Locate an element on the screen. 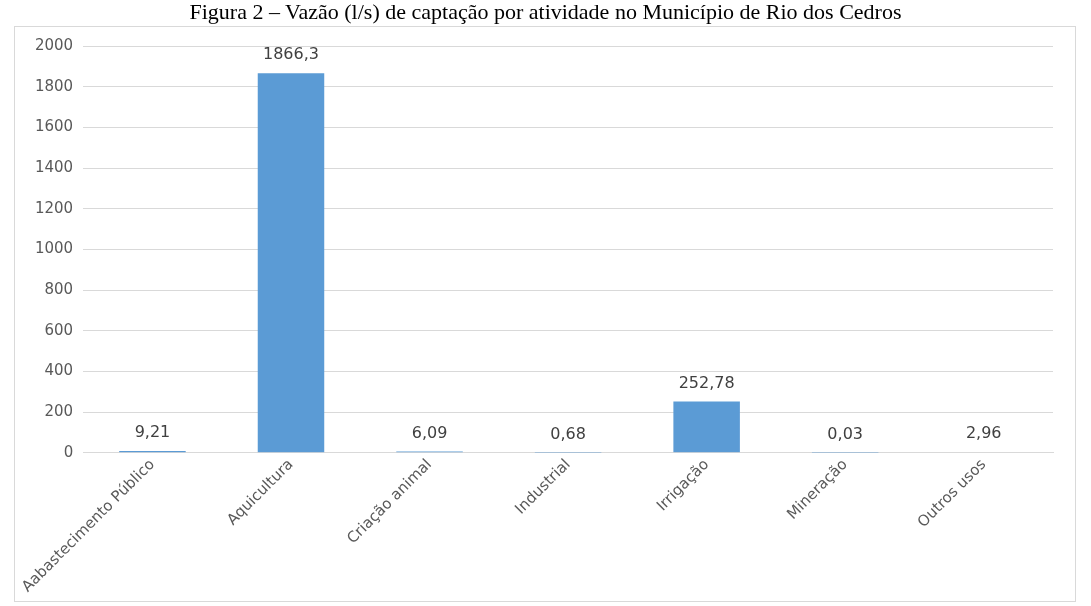 The width and height of the screenshot is (1091, 606). data-label: 252,78 is located at coordinates (706, 382).